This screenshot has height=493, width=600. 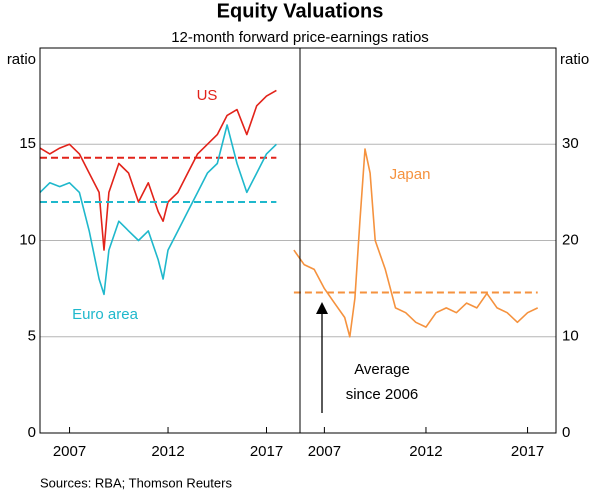 What do you see at coordinates (27, 143) in the screenshot?
I see `y-tick-label: 15` at bounding box center [27, 143].